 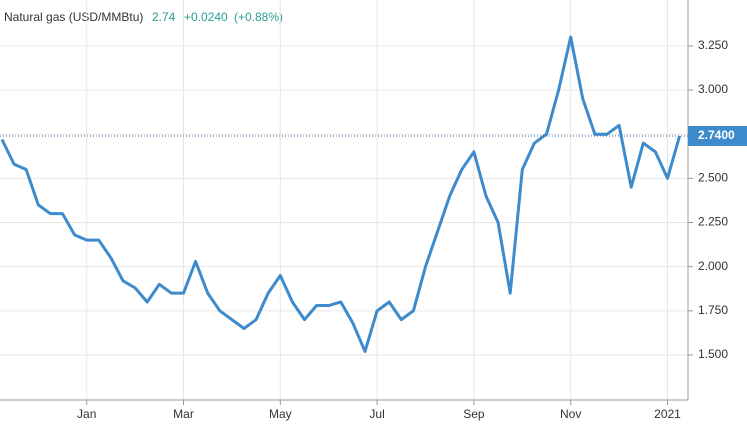 I want to click on x-tick-label: May, so click(x=280, y=414).